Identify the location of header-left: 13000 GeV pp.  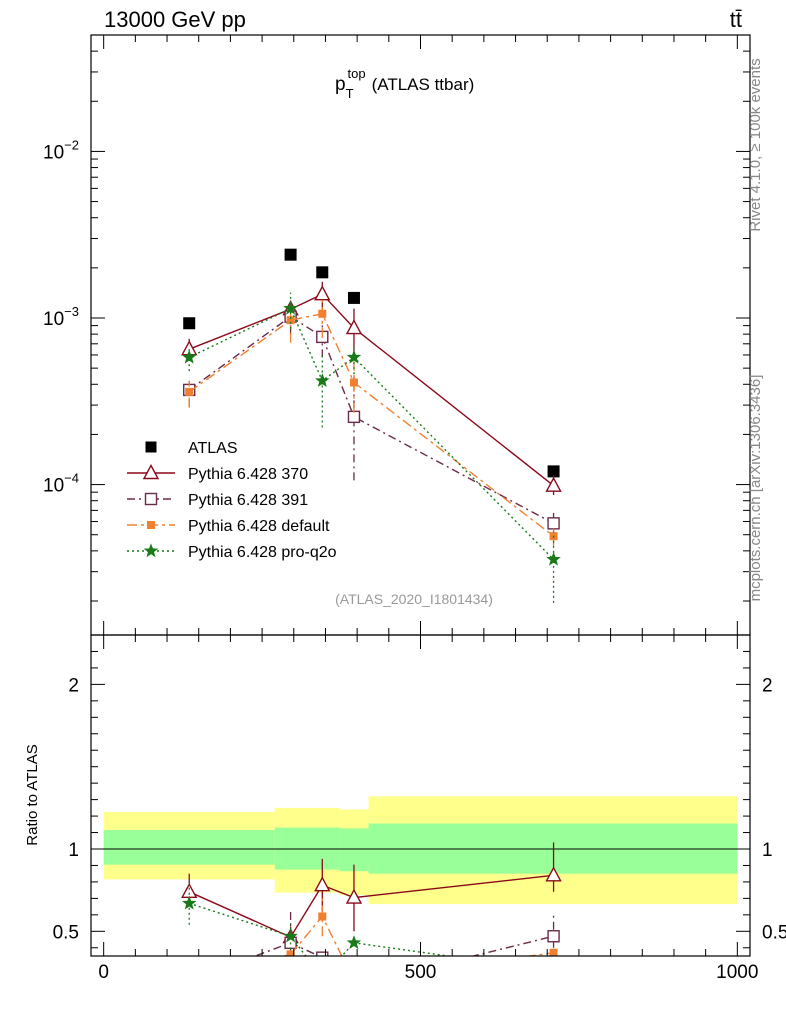
(175, 19).